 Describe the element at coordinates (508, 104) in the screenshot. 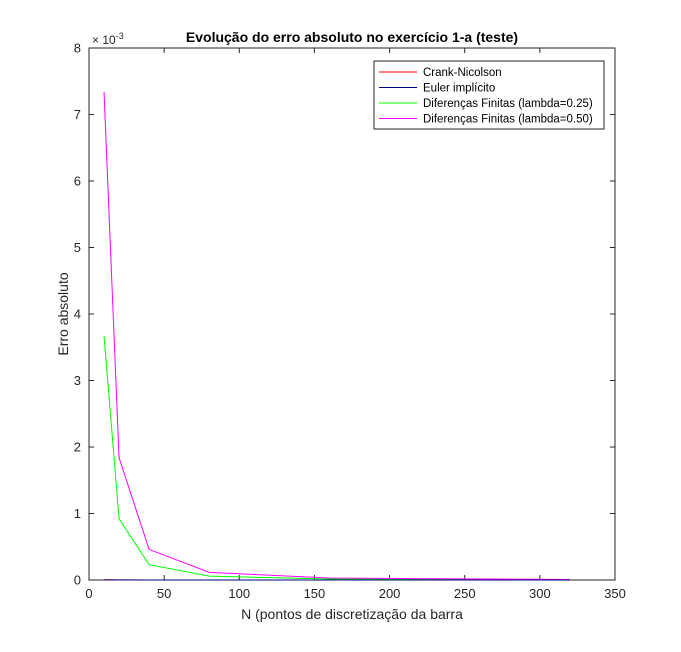

I see `legend-entry-label: Diferenças Finitas (lambda=0.25)` at that location.